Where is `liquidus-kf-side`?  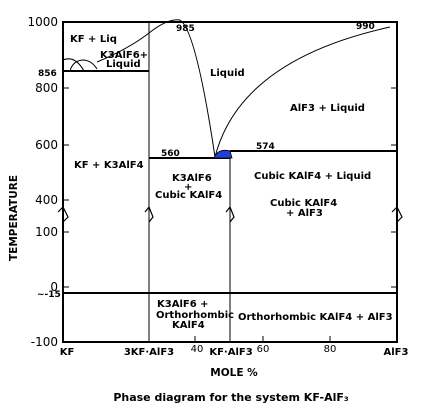
liquidus-kf-side is located at coordinates (73, 65).